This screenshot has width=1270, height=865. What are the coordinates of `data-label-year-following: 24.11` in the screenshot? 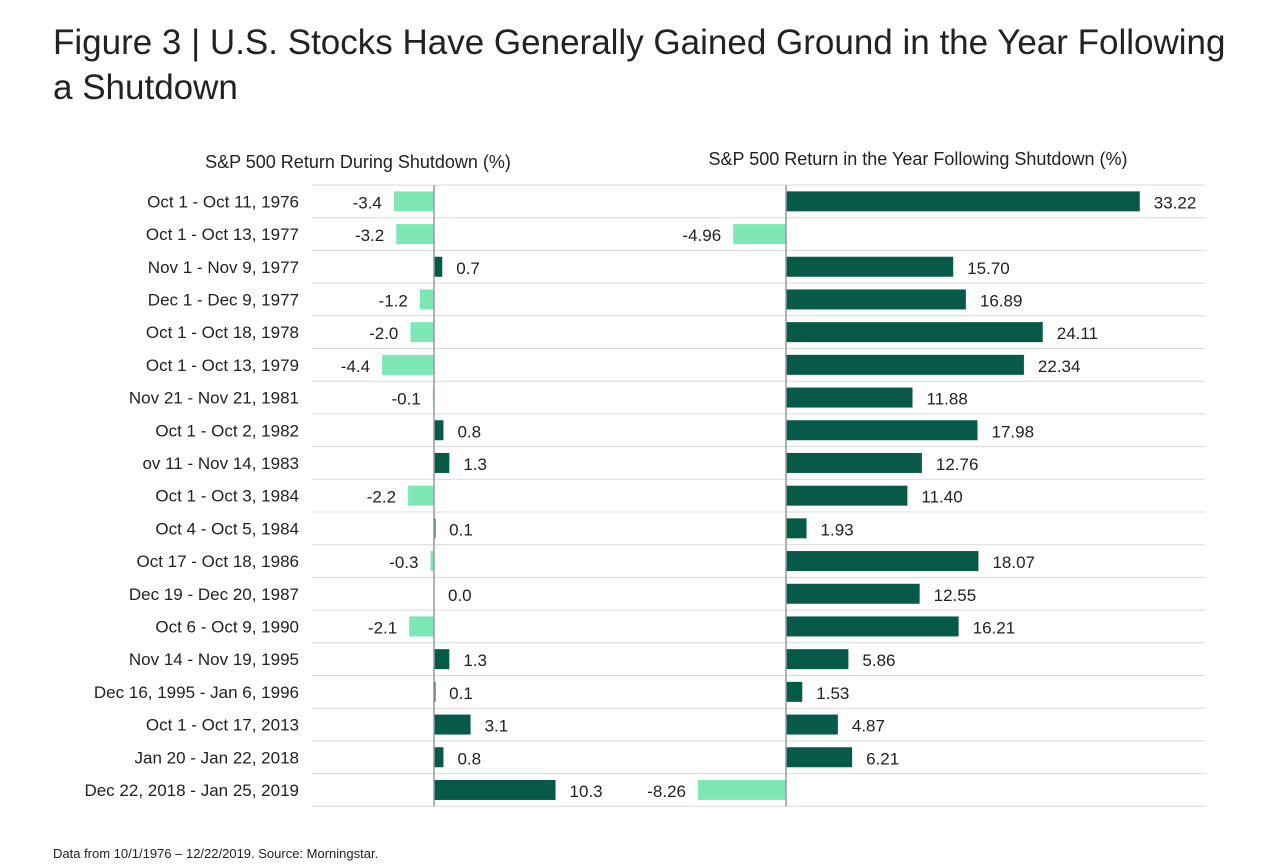 It's located at (1077, 333).